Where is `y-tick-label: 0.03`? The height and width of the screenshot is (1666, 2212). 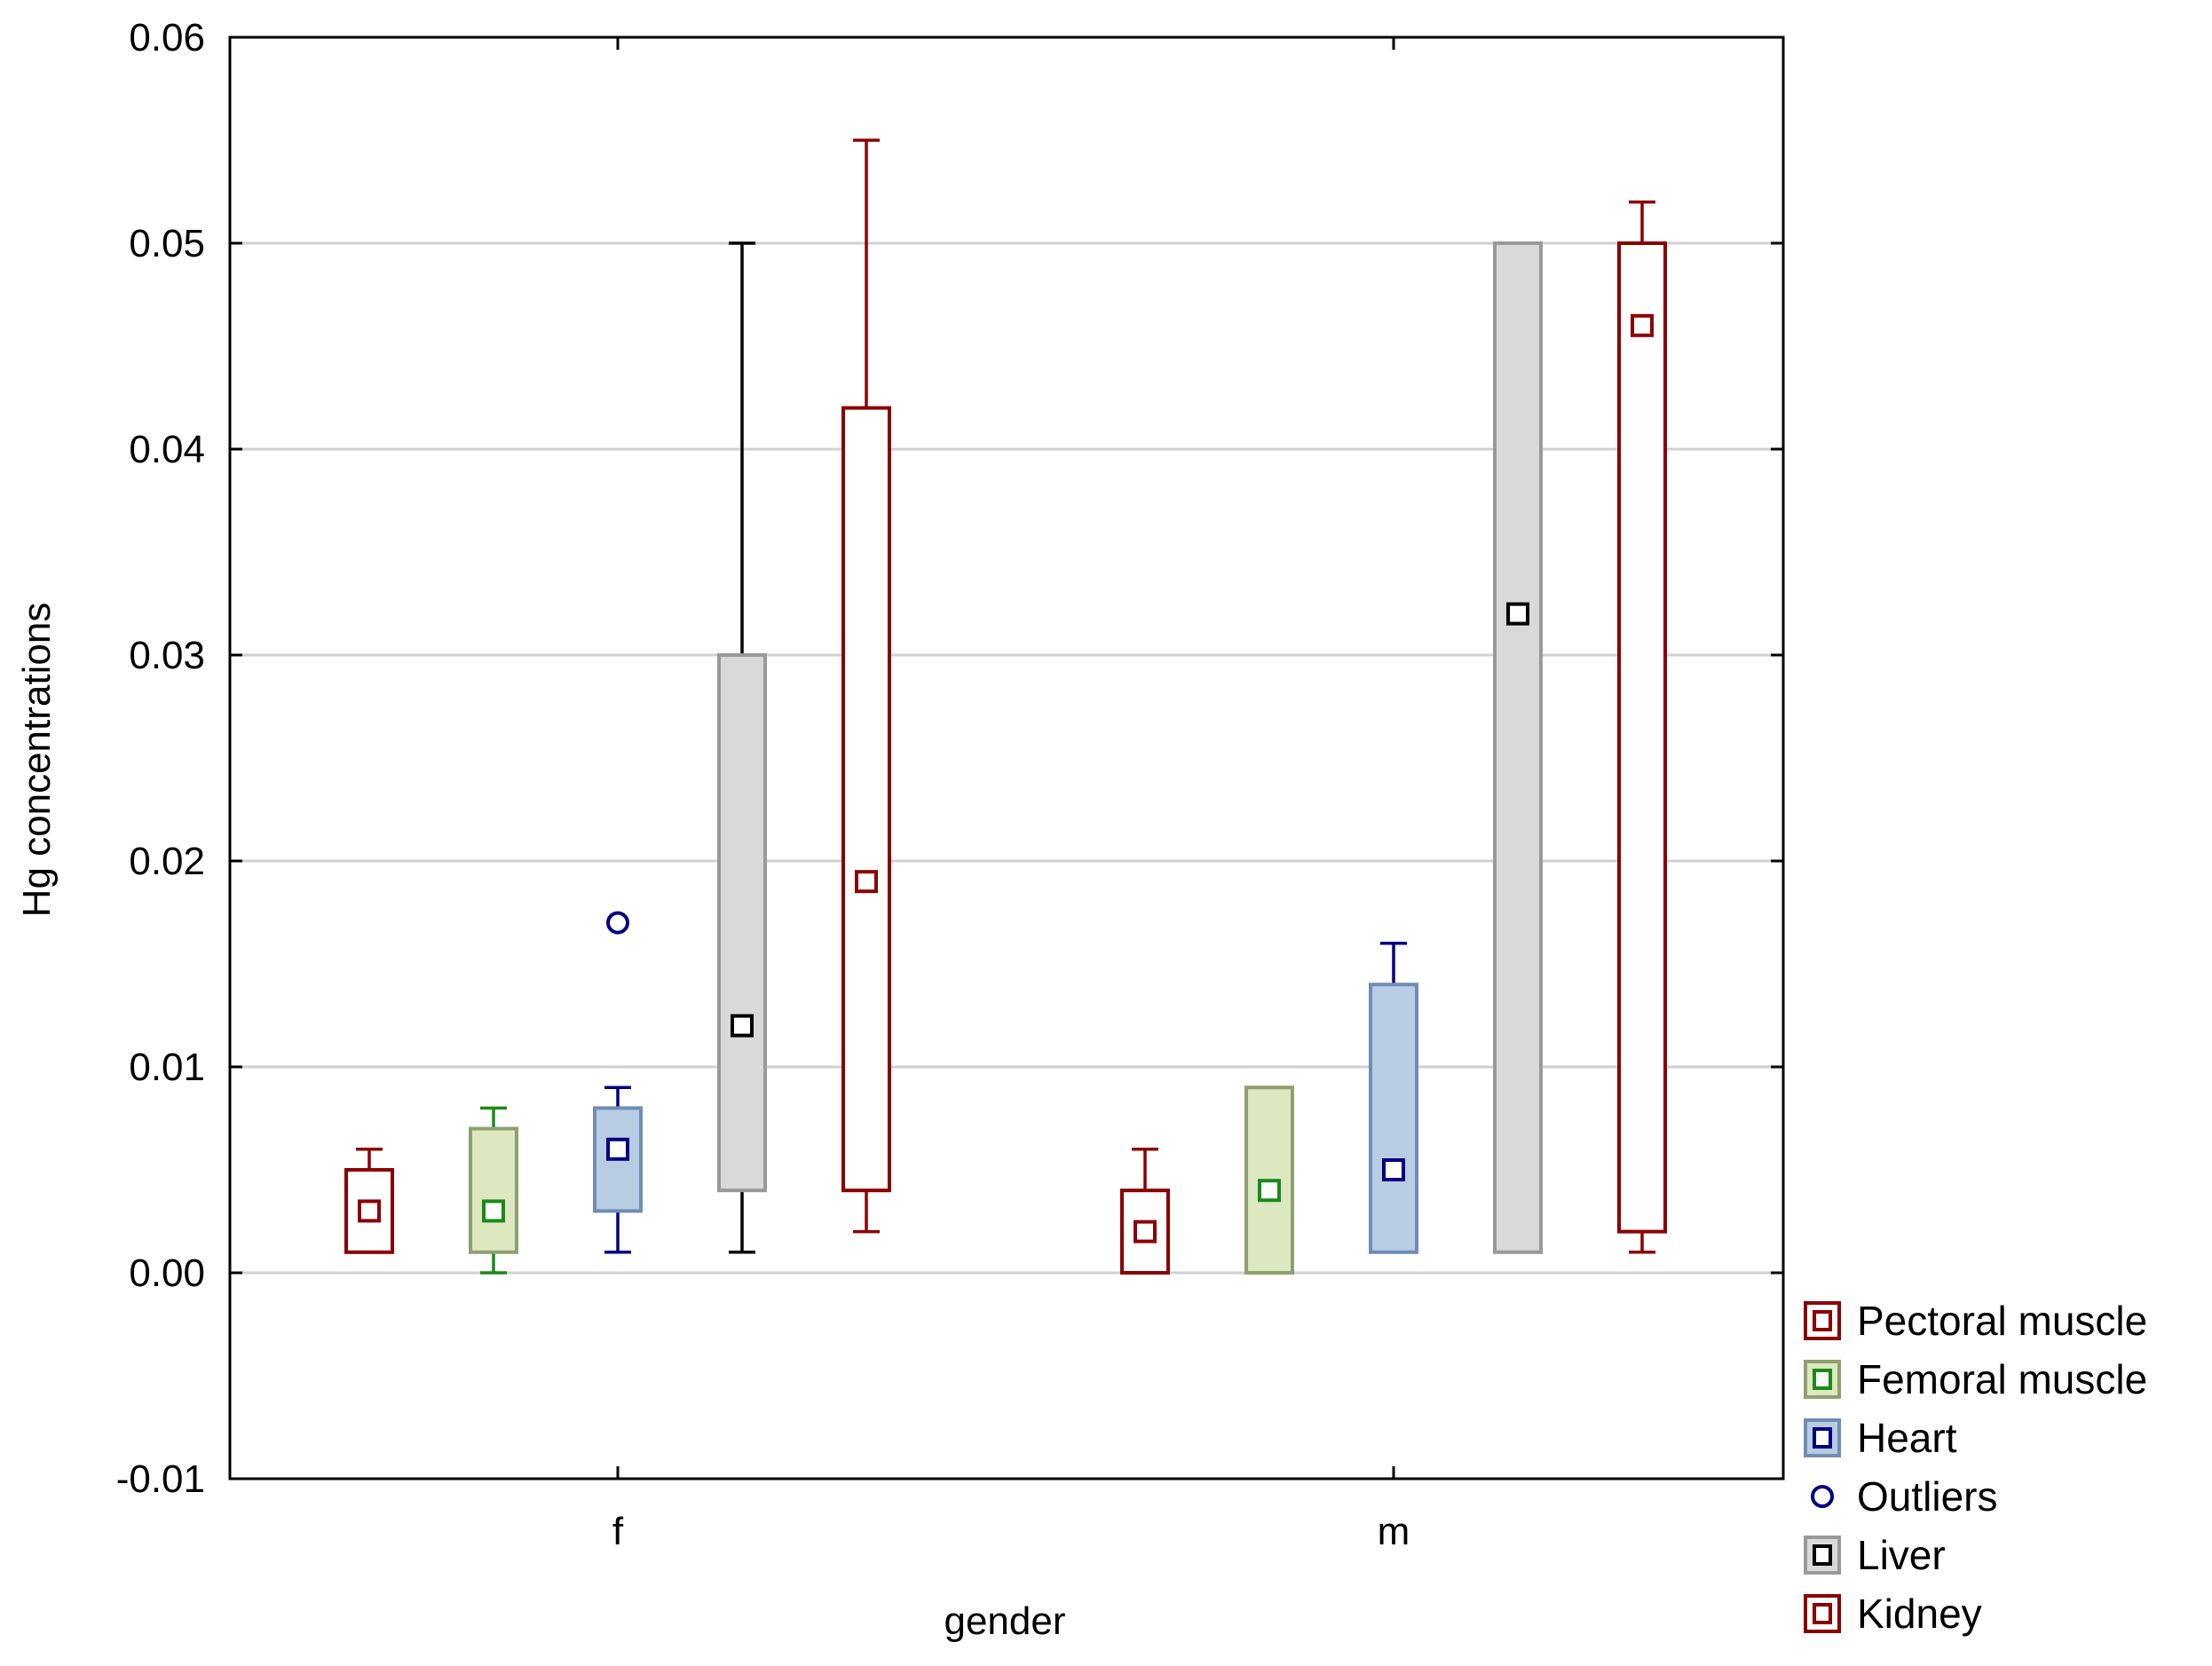 y-tick-label: 0.03 is located at coordinates (167, 655).